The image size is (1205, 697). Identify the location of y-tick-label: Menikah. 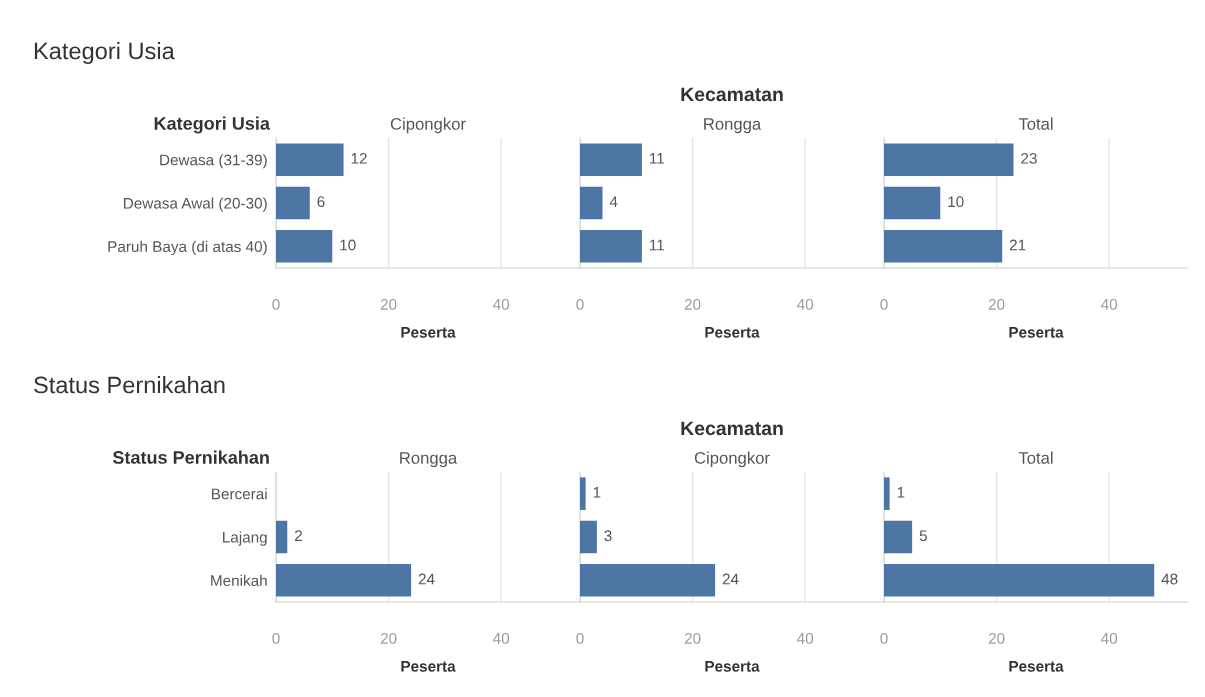
(239, 580).